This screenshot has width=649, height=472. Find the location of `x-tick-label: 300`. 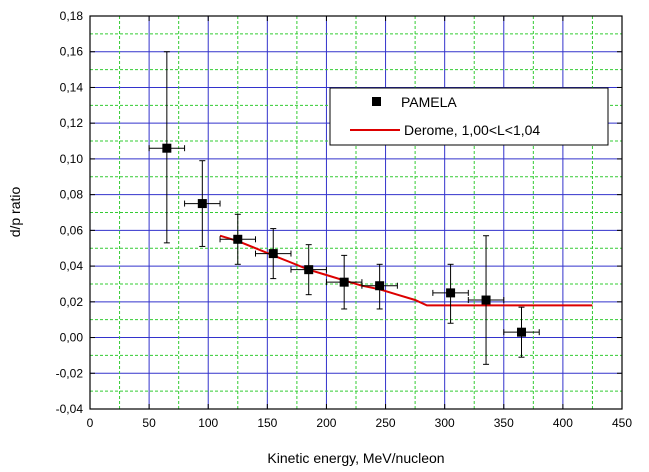

x-tick-label: 300 is located at coordinates (445, 423).